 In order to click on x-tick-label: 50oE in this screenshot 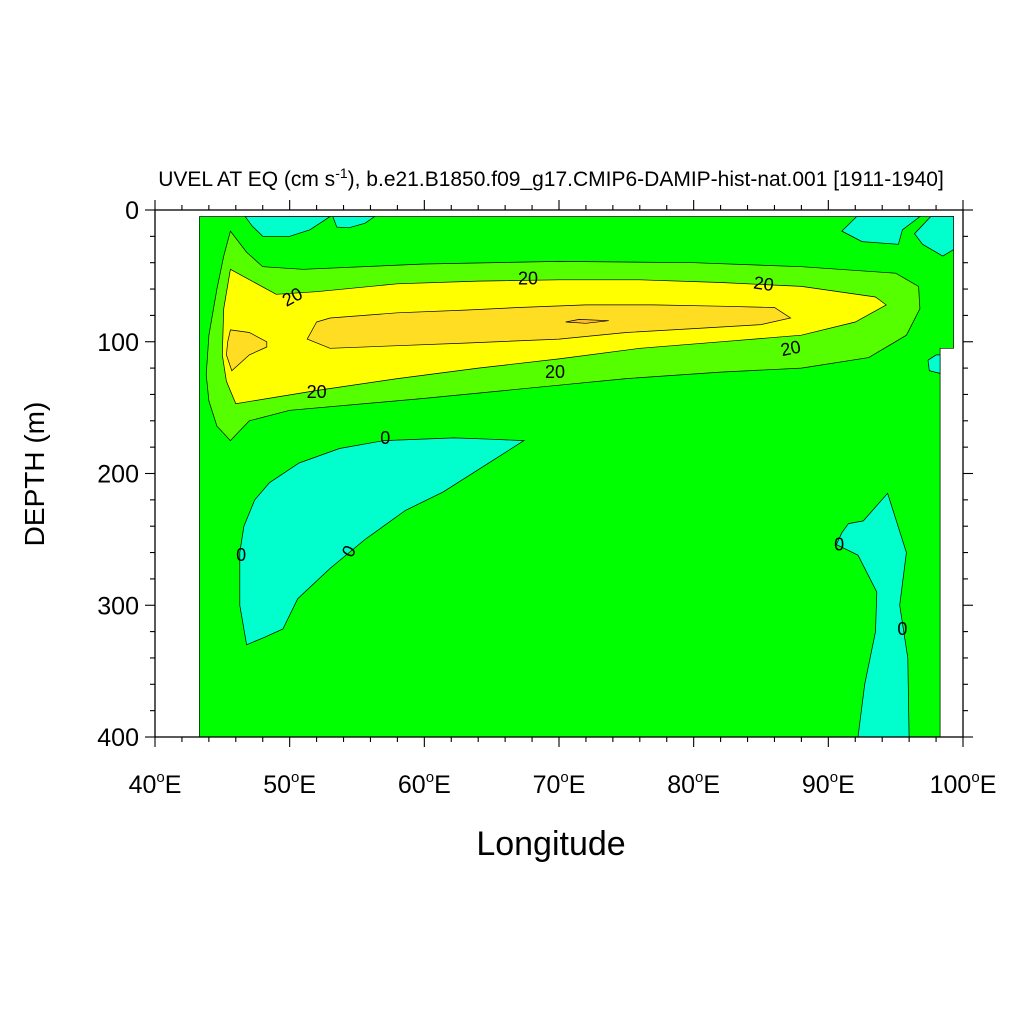, I will do `click(289, 784)`.